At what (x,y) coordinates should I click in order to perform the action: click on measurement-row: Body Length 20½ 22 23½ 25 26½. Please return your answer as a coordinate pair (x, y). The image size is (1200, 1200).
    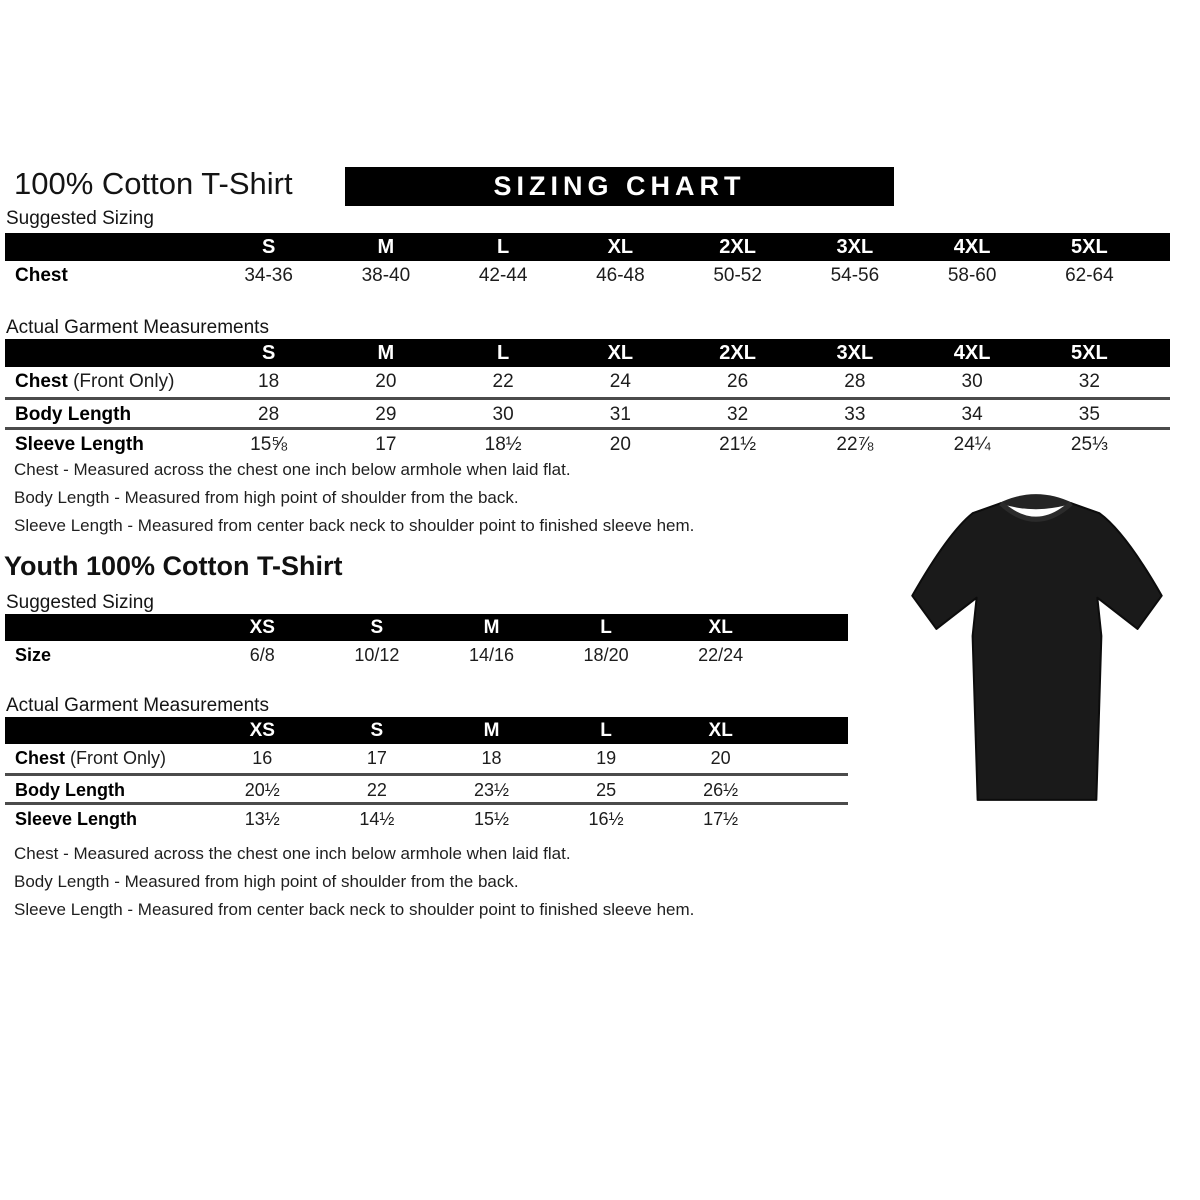
    Looking at the image, I should click on (426, 787).